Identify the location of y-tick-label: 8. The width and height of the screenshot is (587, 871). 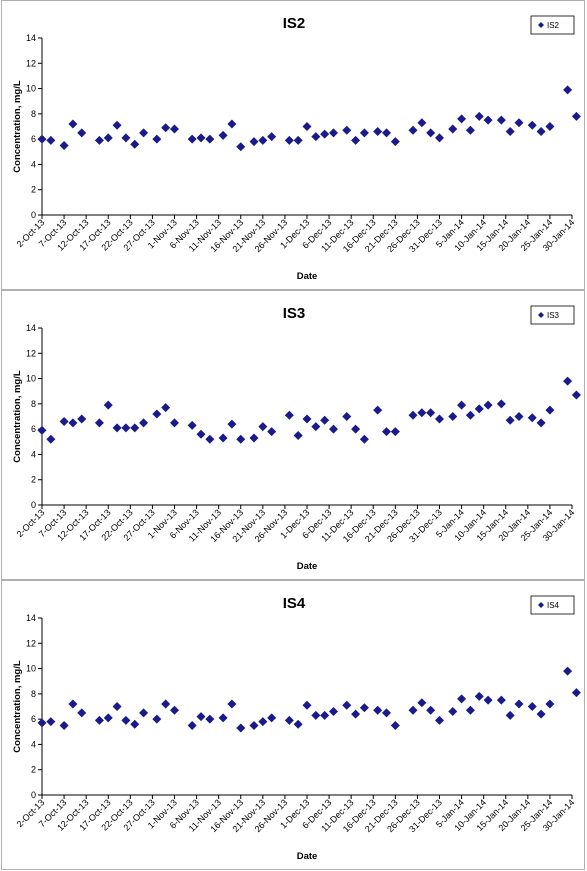
(33, 114).